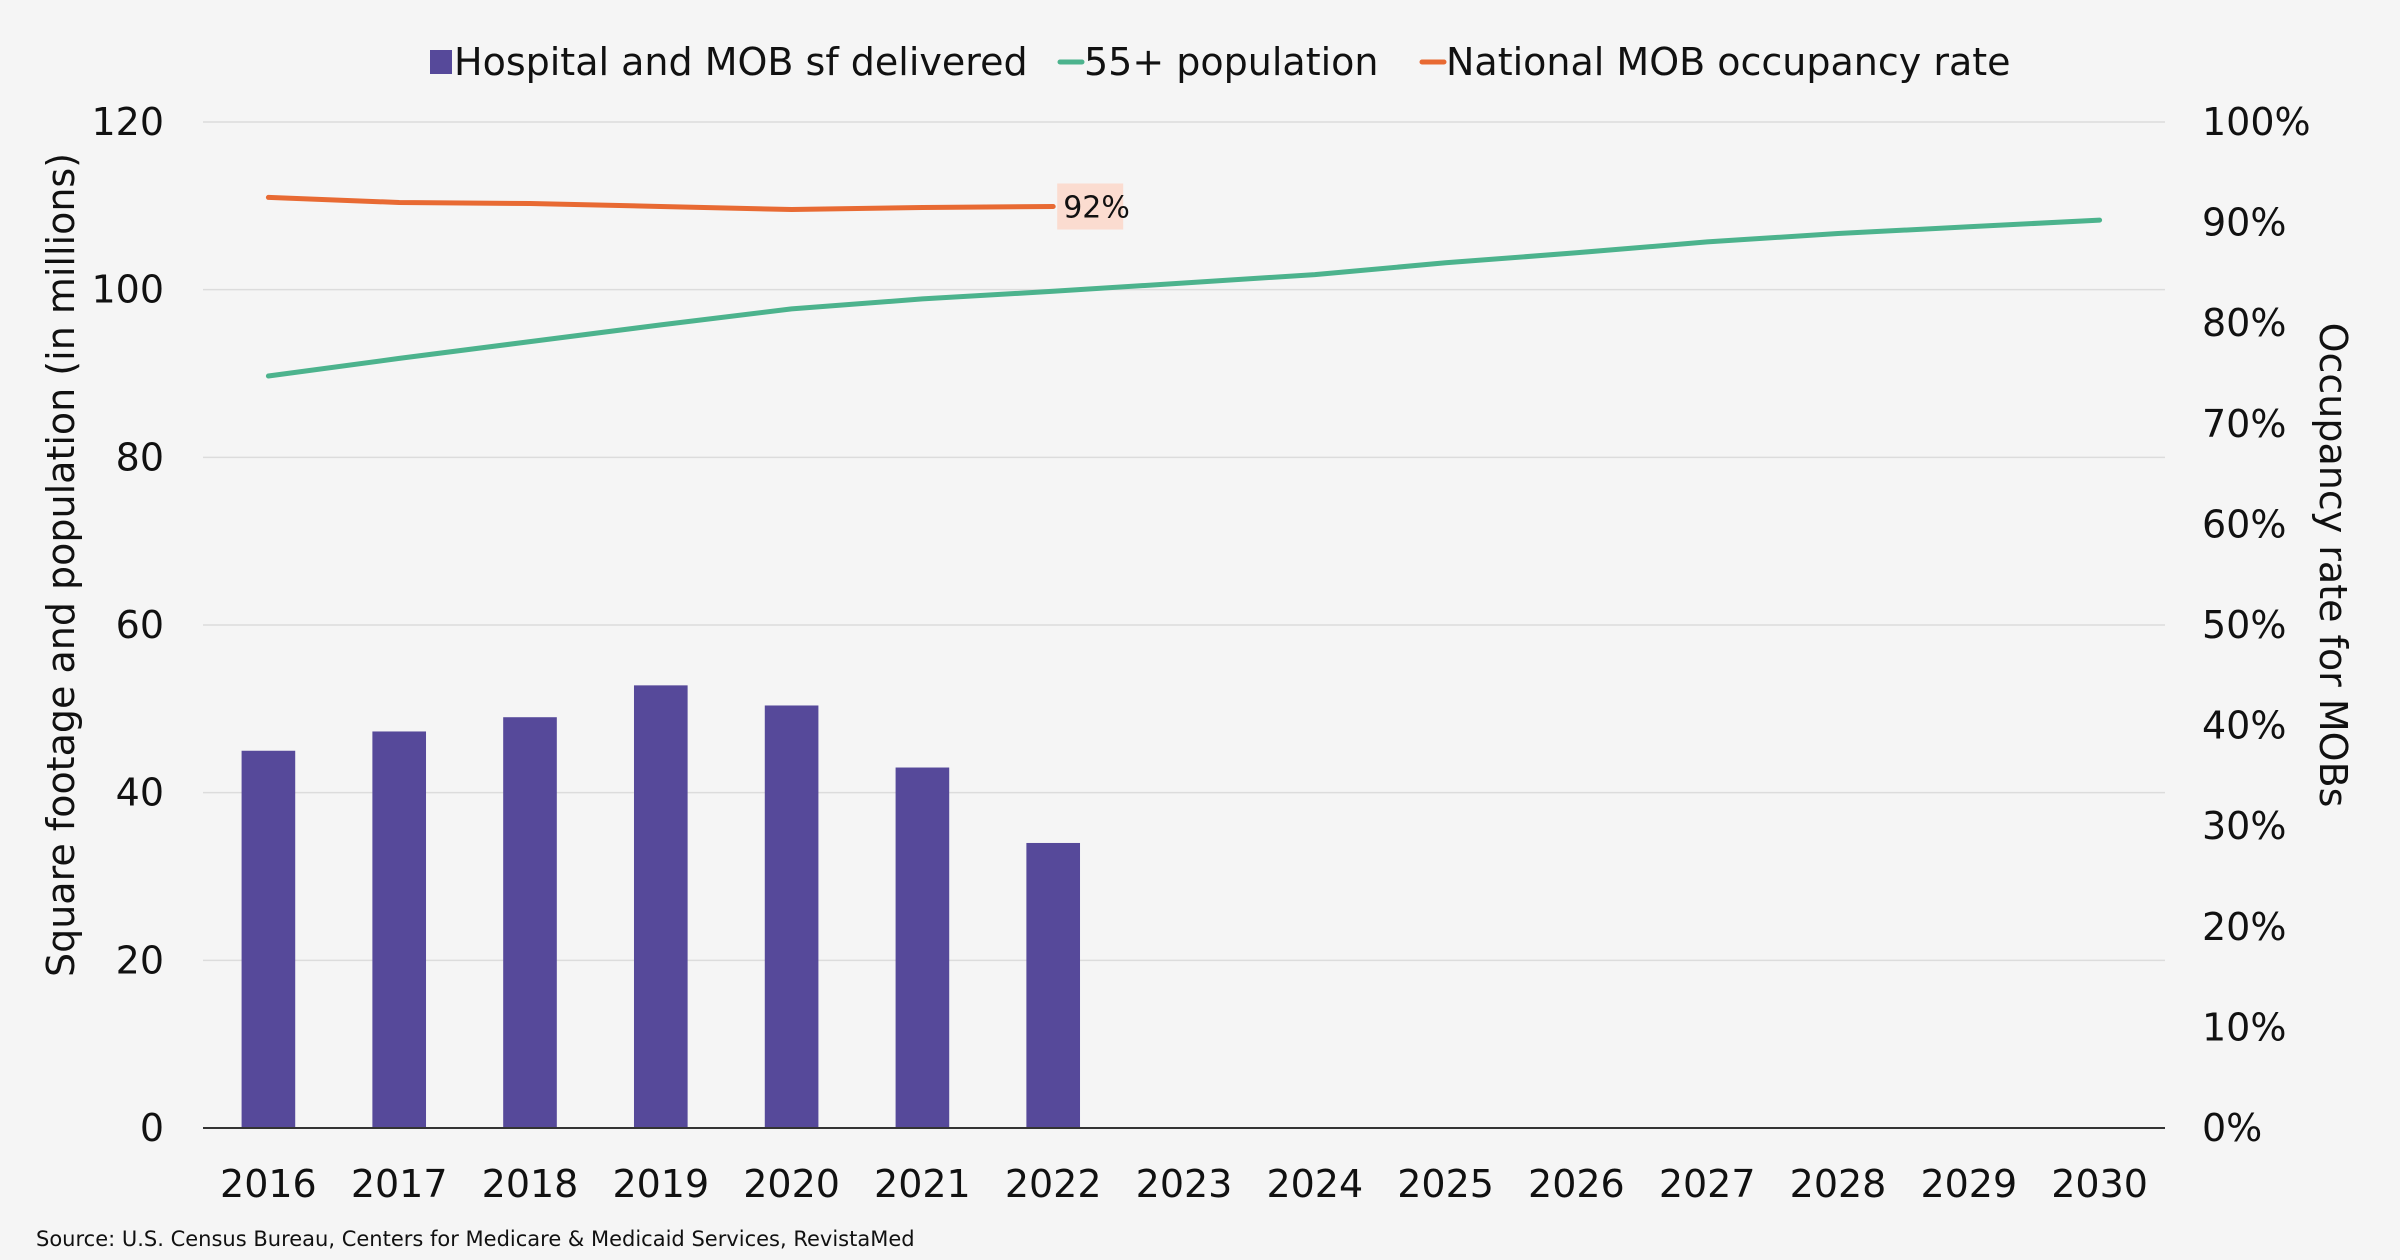 This screenshot has width=2400, height=1260. I want to click on y-right-tick-label: 0%, so click(2232, 1128).